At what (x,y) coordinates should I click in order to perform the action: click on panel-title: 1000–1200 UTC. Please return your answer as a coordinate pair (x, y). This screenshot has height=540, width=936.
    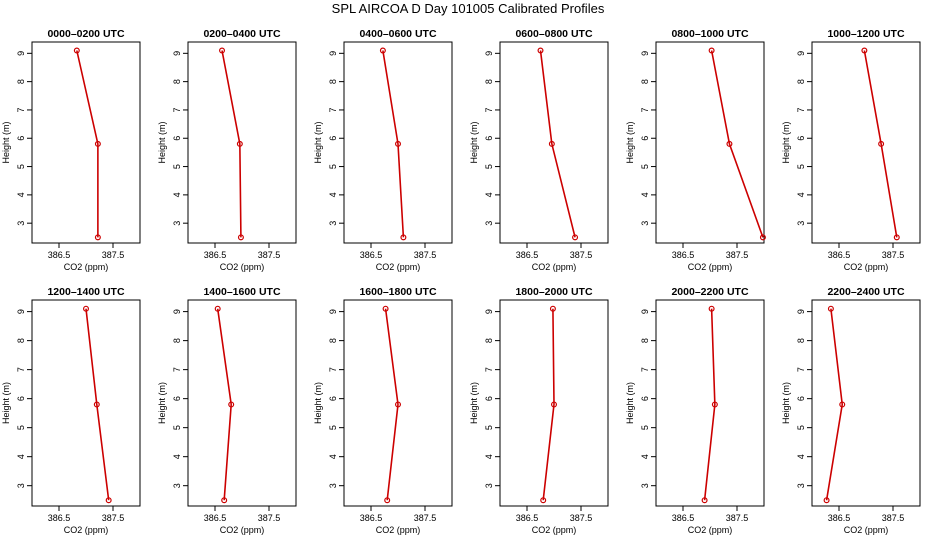
    Looking at the image, I should click on (865, 34).